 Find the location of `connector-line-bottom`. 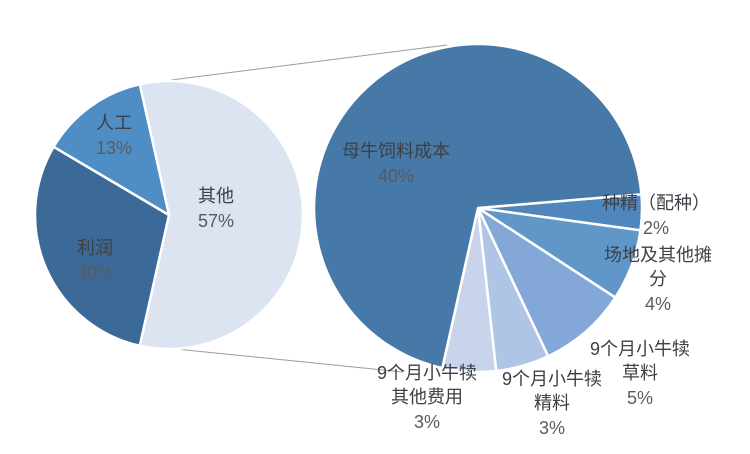

connector-line-bottom is located at coordinates (284, 360).